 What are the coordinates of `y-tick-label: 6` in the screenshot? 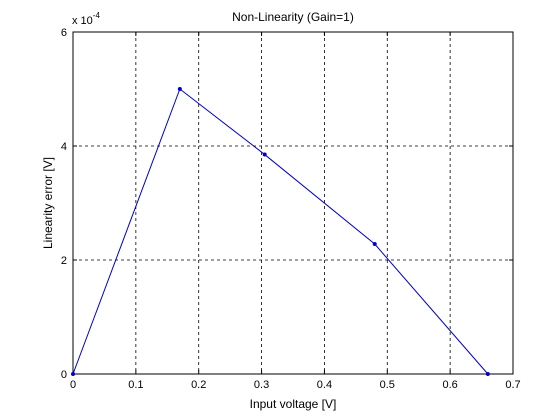 It's located at (64, 33).